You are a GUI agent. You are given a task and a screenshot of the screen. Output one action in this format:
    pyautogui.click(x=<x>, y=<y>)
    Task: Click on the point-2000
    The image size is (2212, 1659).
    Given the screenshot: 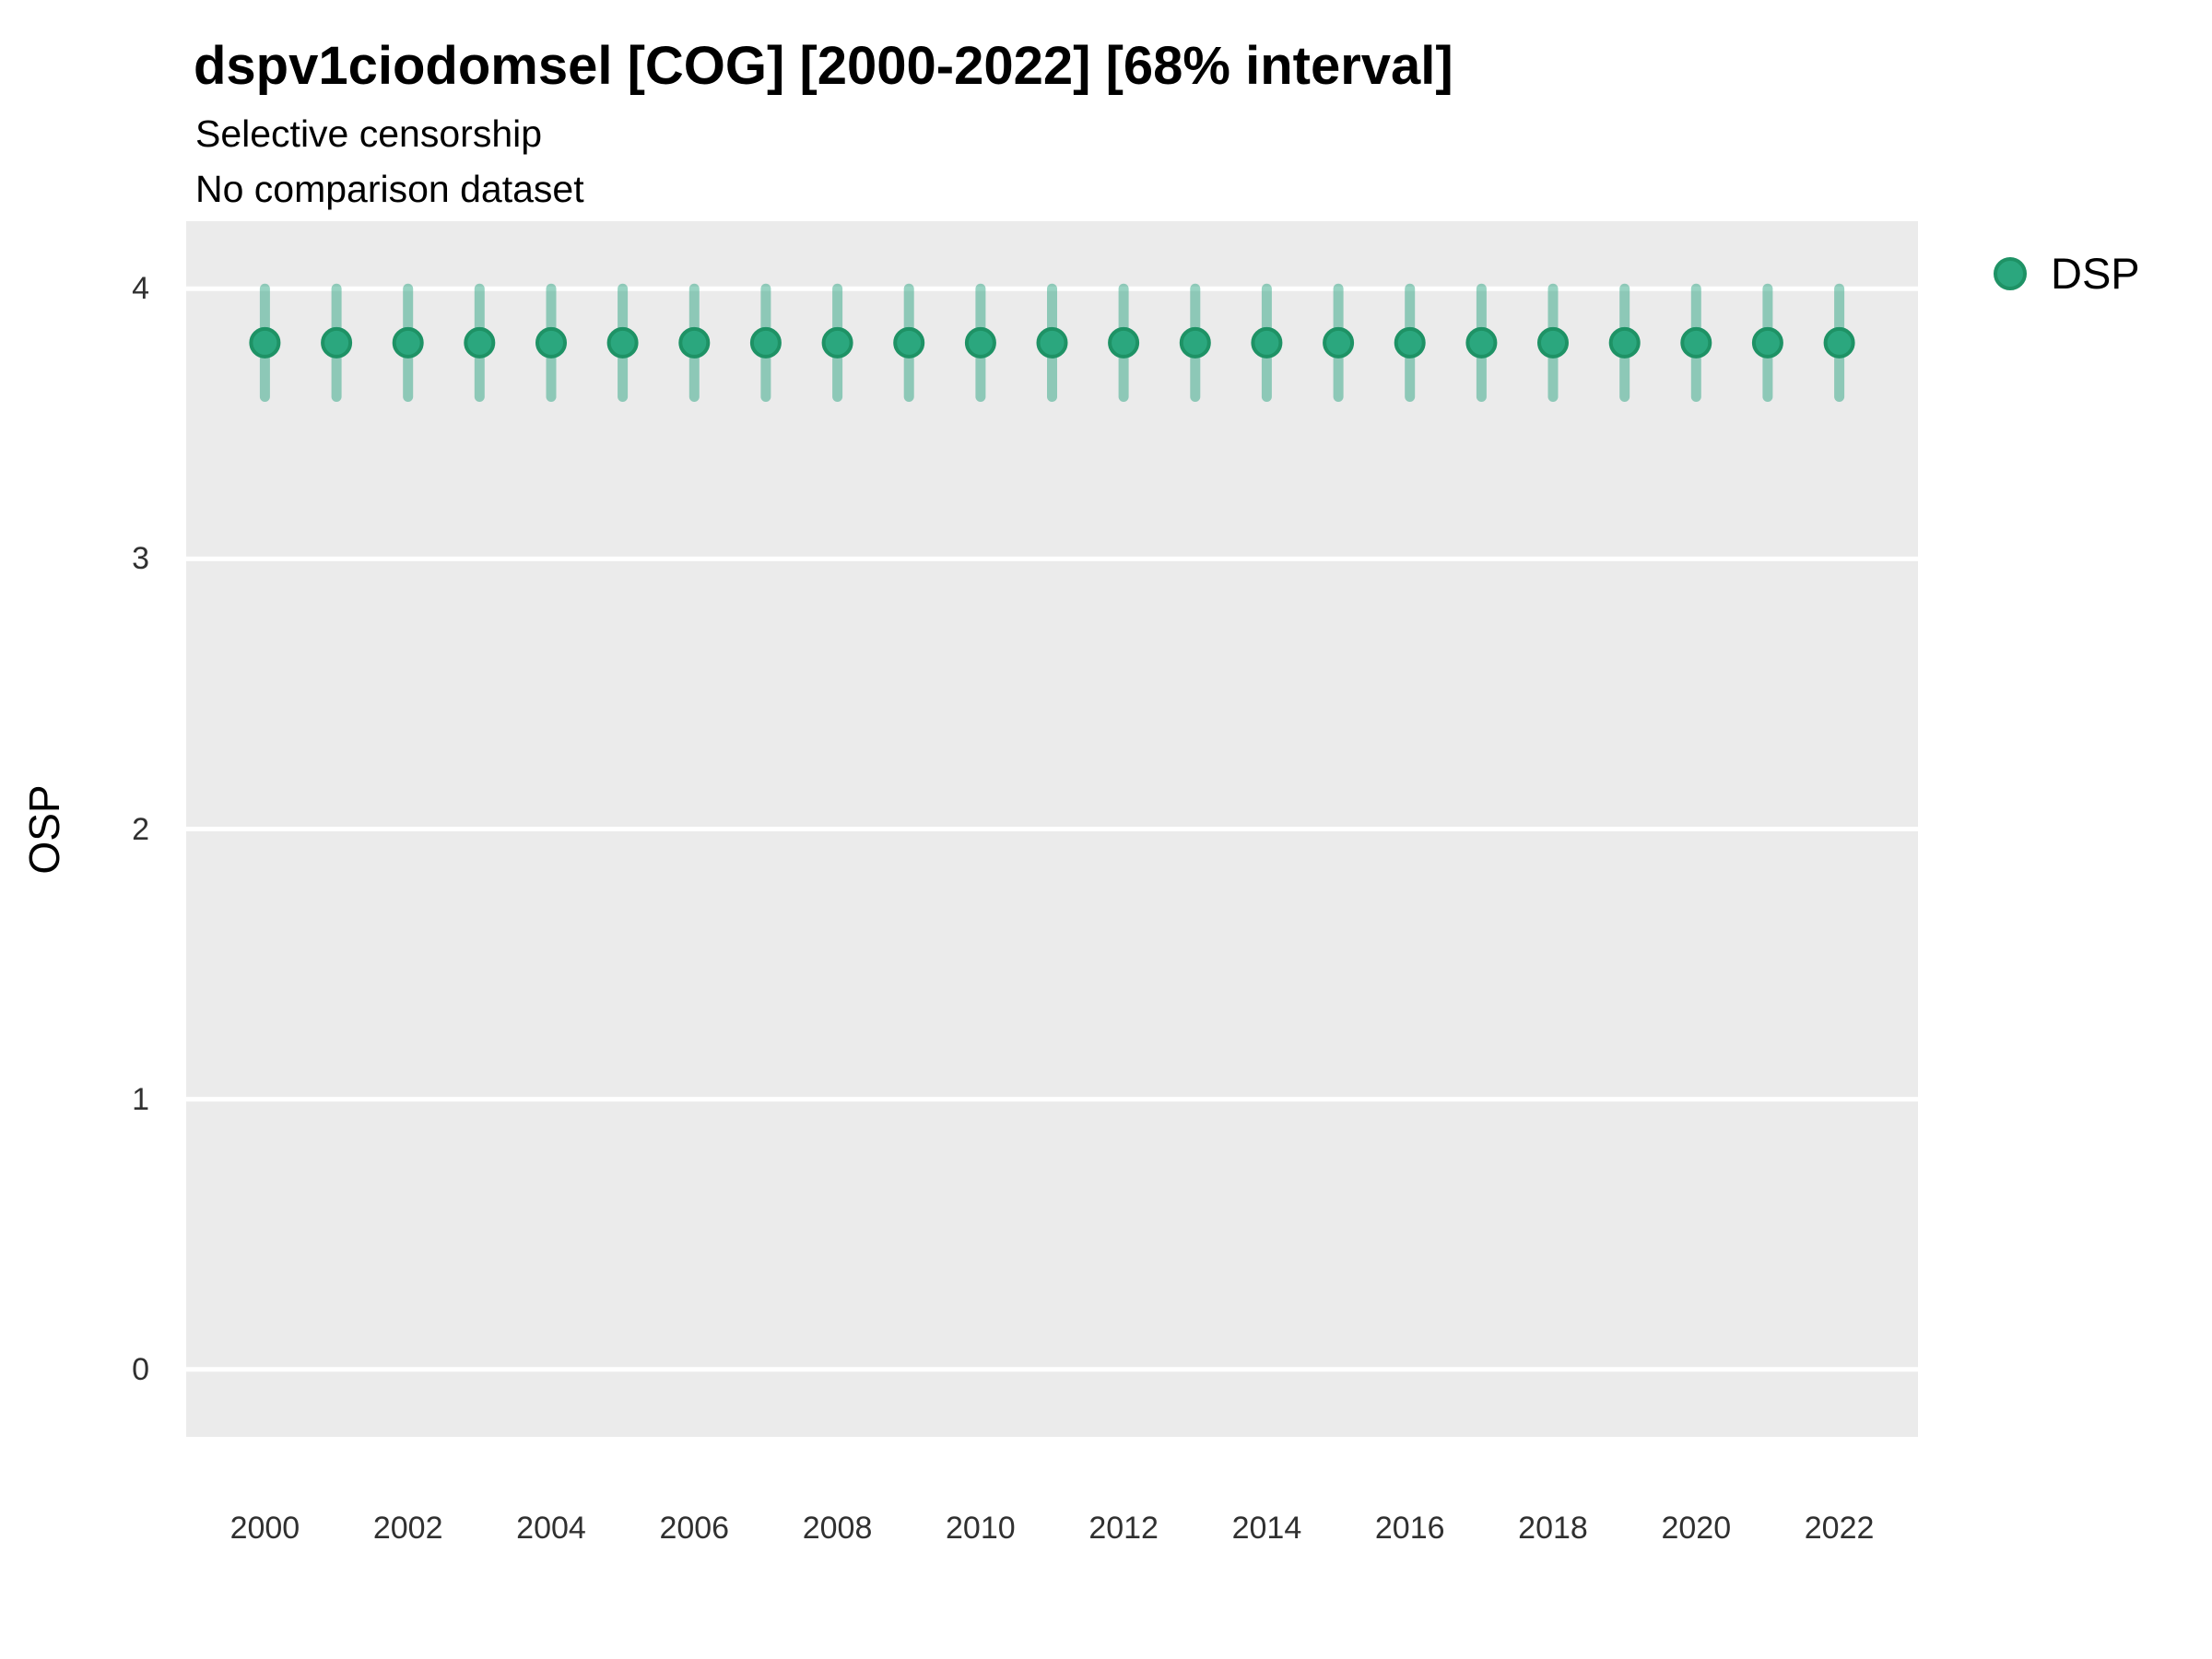 What is the action you would take?
    pyautogui.click(x=265, y=342)
    